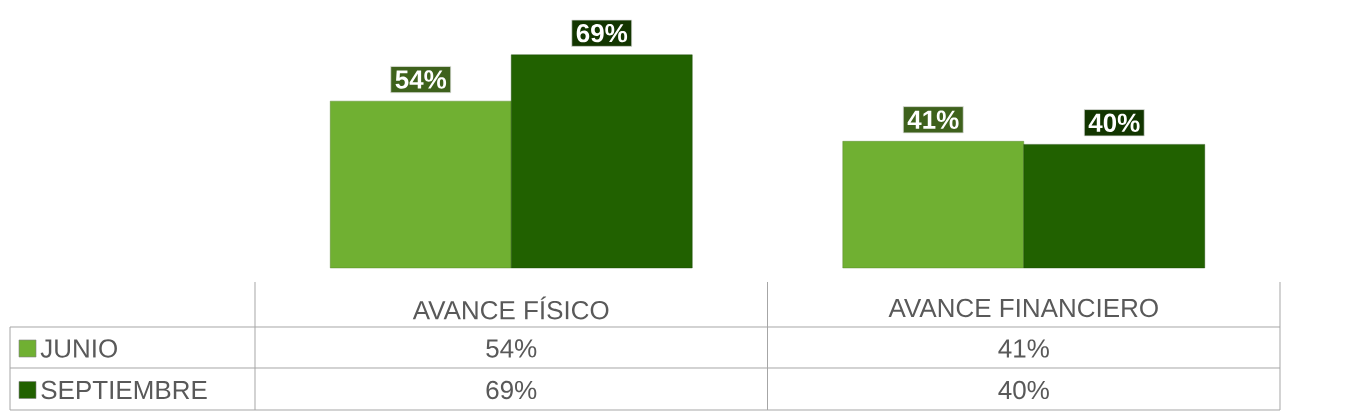 The height and width of the screenshot is (414, 1363). Describe the element at coordinates (510, 308) in the screenshot. I see `x-tick-label: AVANCE FÍSICO` at that location.